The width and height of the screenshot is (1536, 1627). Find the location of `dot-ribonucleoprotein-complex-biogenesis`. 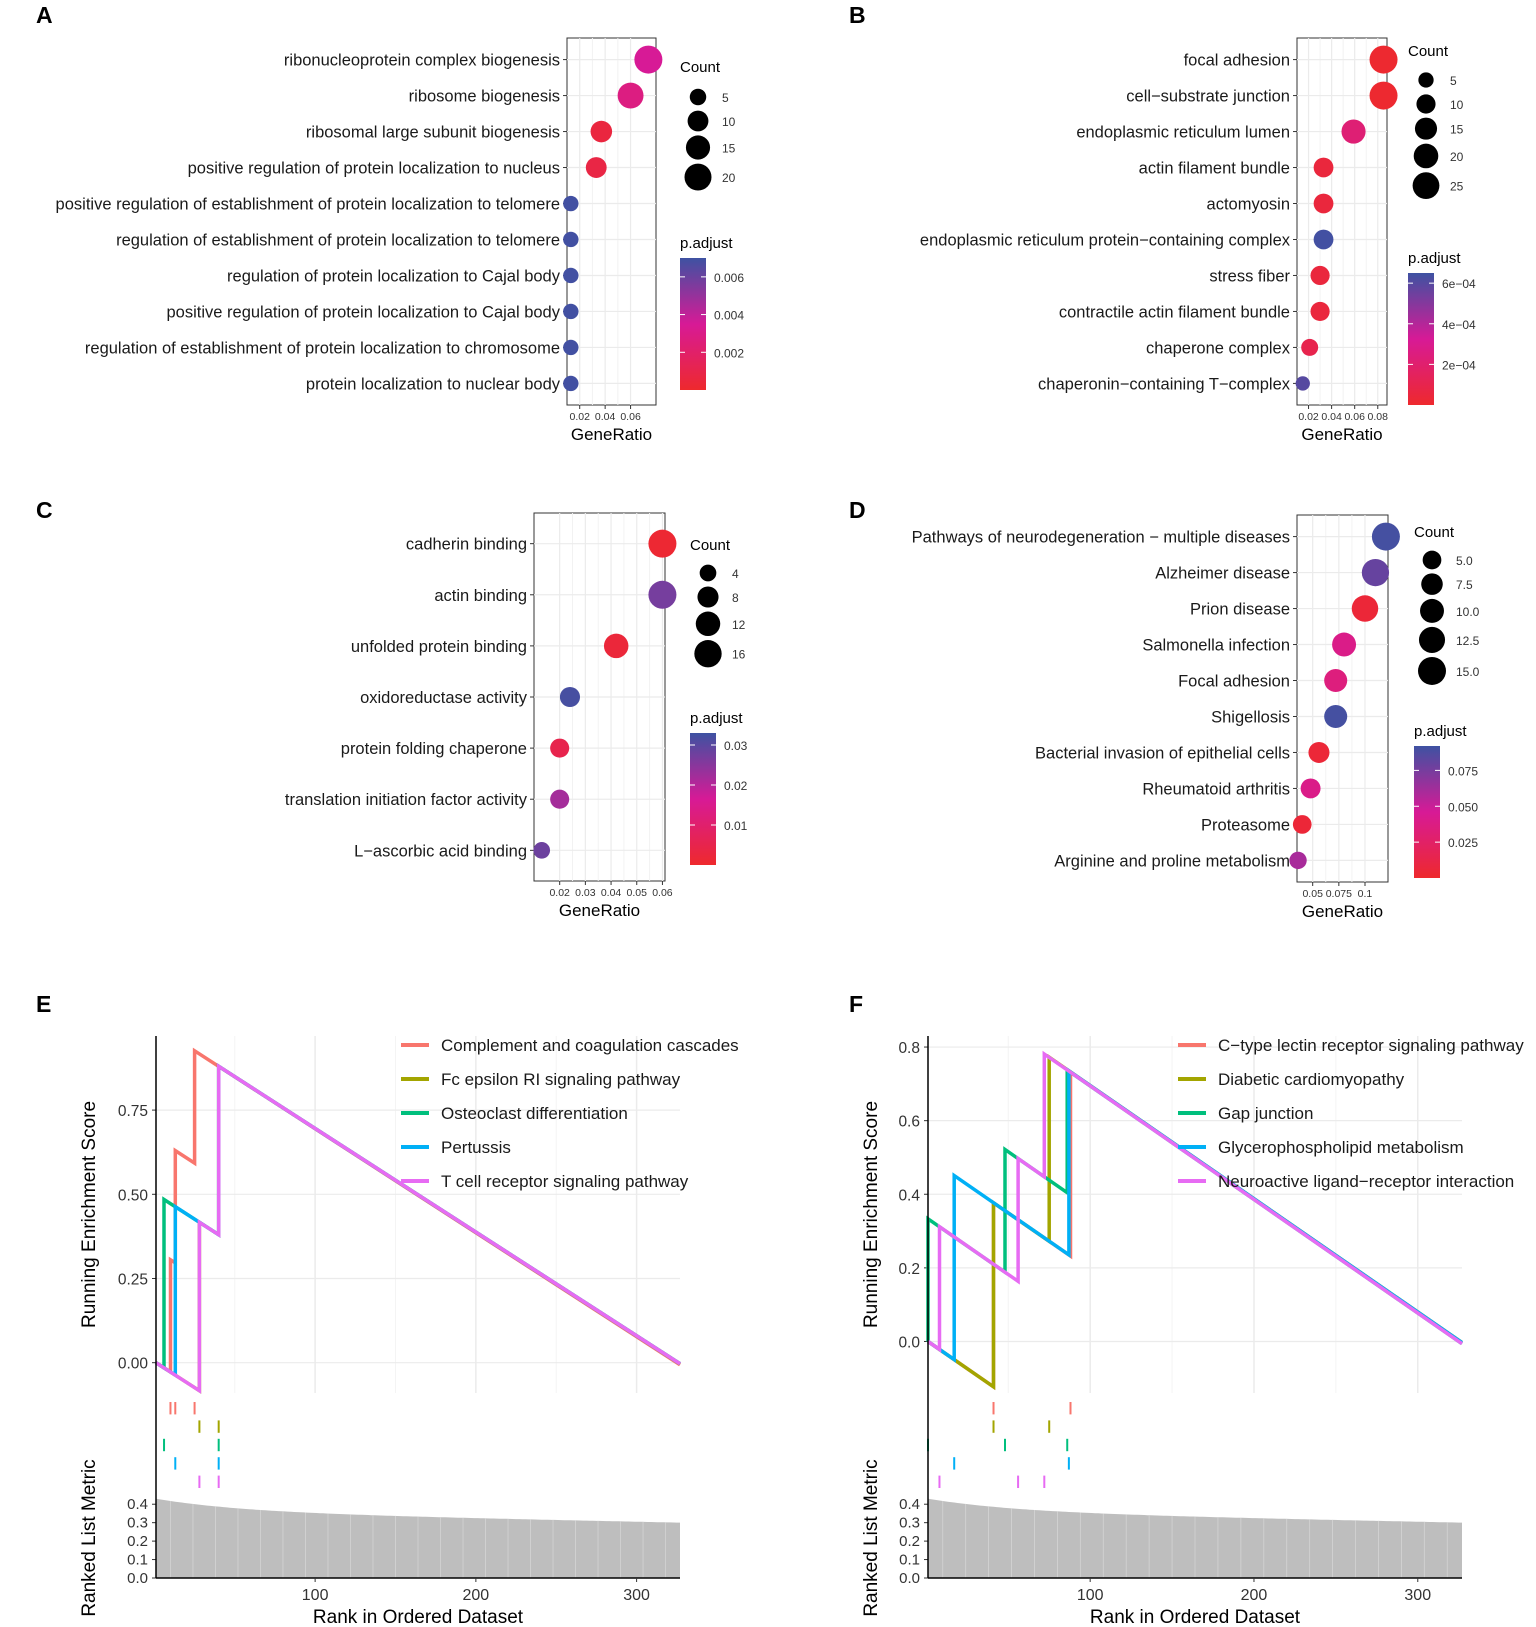

dot-ribonucleoprotein-complex-biogenesis is located at coordinates (648, 59).